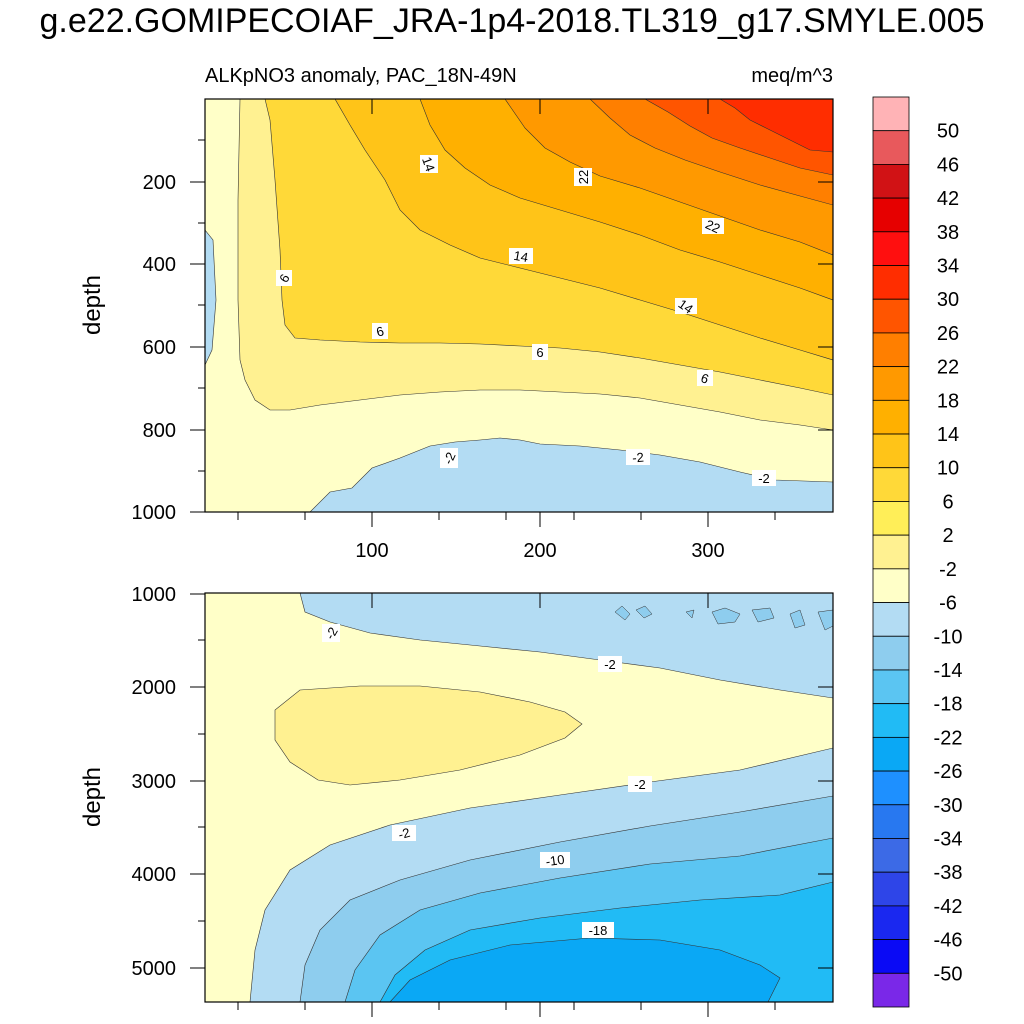  Describe the element at coordinates (154, 969) in the screenshot. I see `svg-text: 5000` at that location.